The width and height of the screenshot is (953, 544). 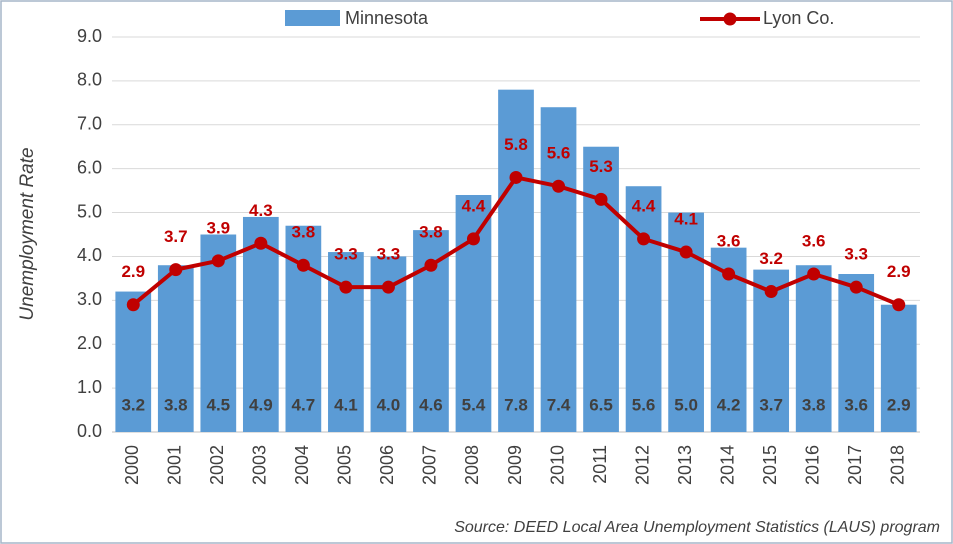 What do you see at coordinates (133, 404) in the screenshot?
I see `bar-value-label: 3.2` at bounding box center [133, 404].